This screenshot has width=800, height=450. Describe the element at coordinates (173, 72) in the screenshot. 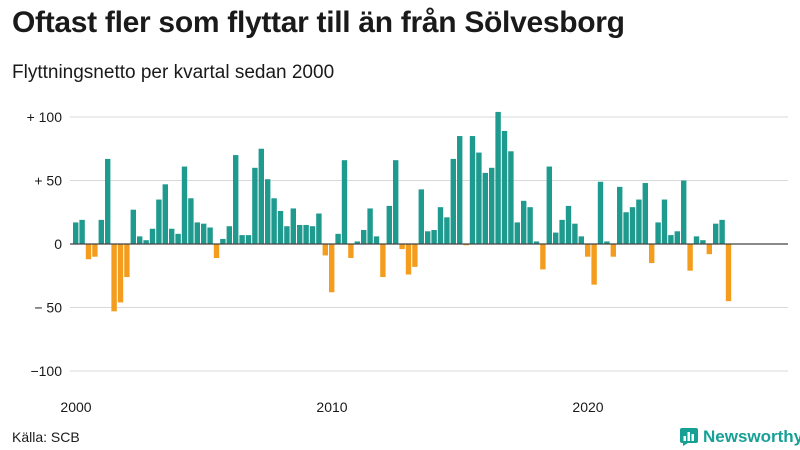

I see `chart-subtitle: Flyttningsnetto per kvartal sedan 2000` at that location.